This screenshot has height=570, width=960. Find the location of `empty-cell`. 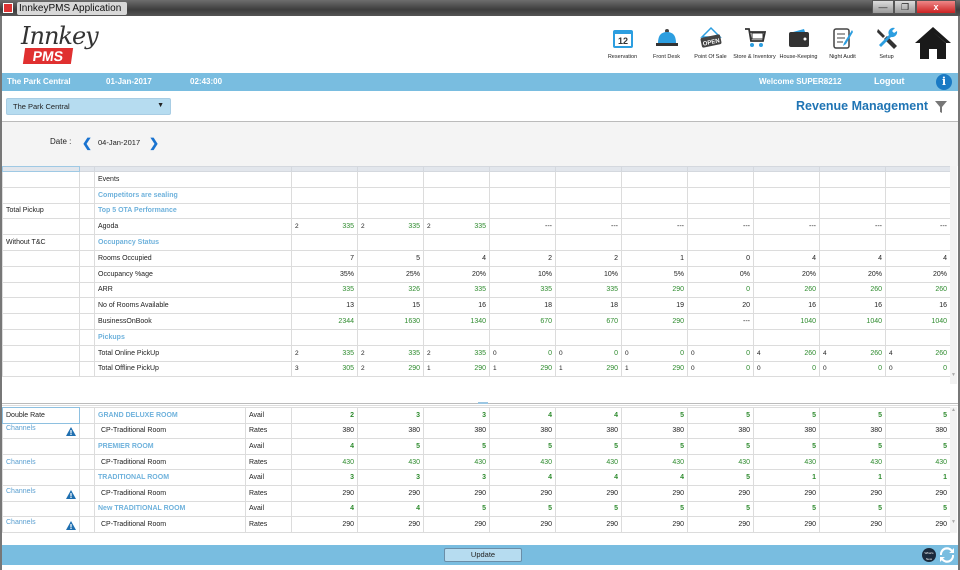

empty-cell is located at coordinates (41, 446).